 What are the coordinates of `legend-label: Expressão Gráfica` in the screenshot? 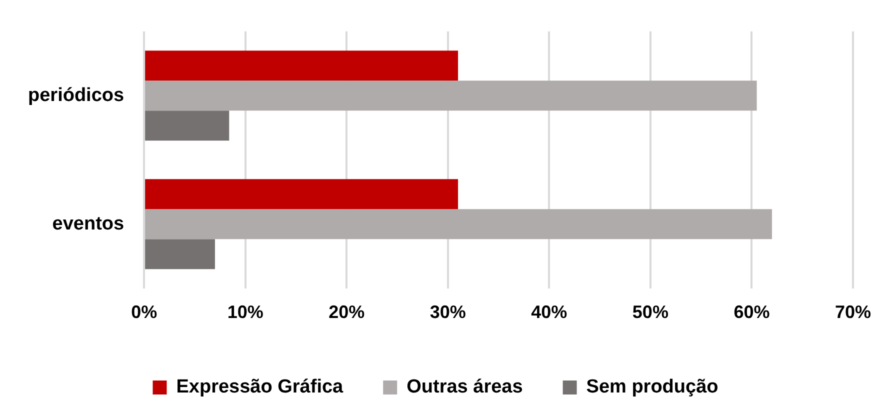 It's located at (260, 387).